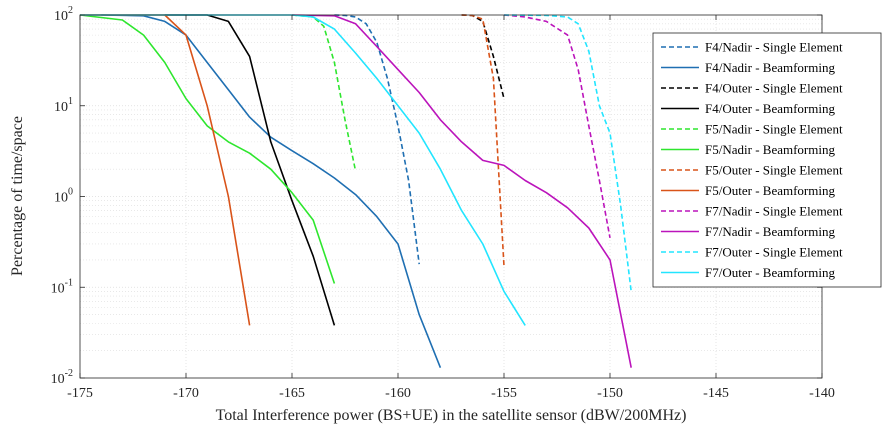 This screenshot has width=883, height=428. Describe the element at coordinates (774, 47) in the screenshot. I see `legend-label: F4/Nadir - Single Element` at that location.